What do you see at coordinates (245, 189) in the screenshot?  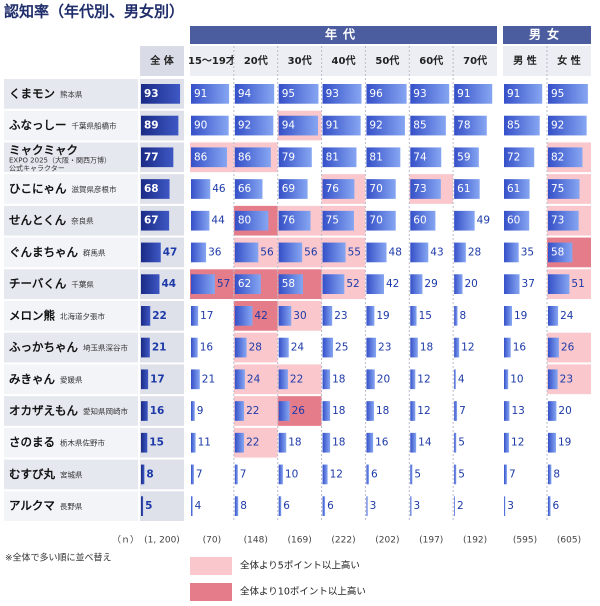 I see `value-label: 66` at bounding box center [245, 189].